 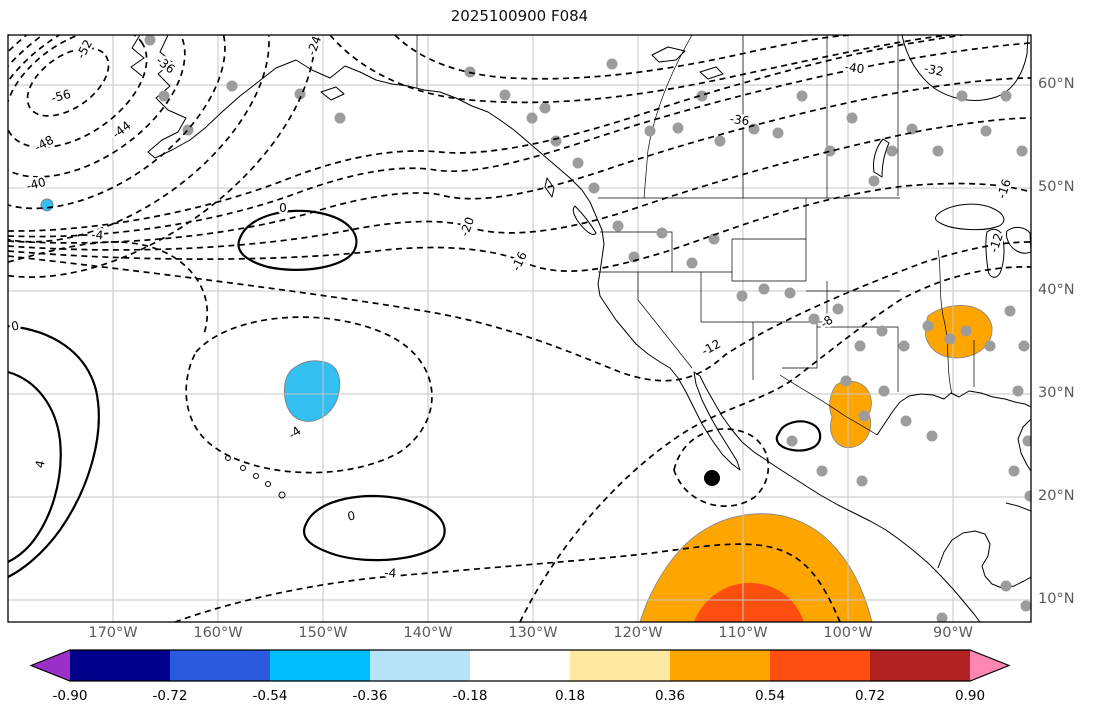 I want to click on shaded-positive-itcz-core, so click(x=749, y=602).